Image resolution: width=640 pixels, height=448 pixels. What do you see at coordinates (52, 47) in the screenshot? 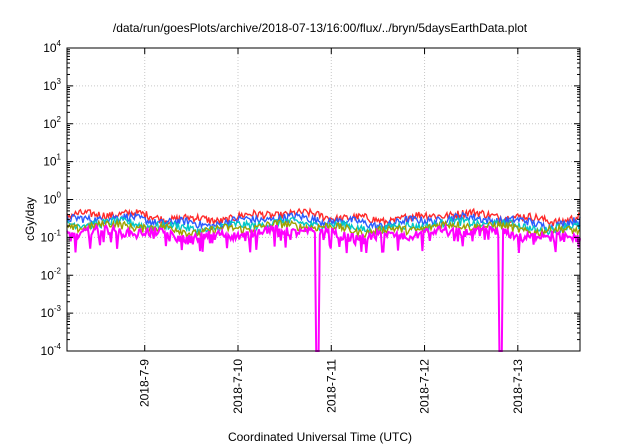
I see `y-tick-label: 10⁴` at bounding box center [52, 47].